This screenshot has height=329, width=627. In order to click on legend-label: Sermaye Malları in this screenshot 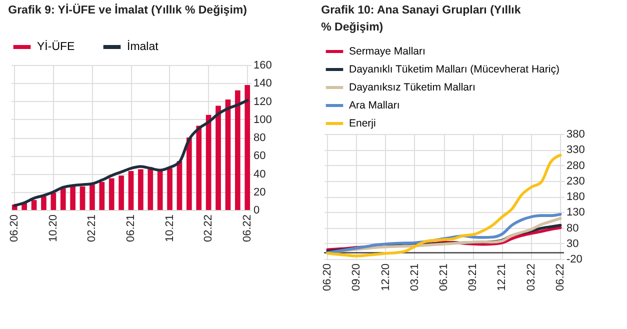, I will do `click(387, 52)`.